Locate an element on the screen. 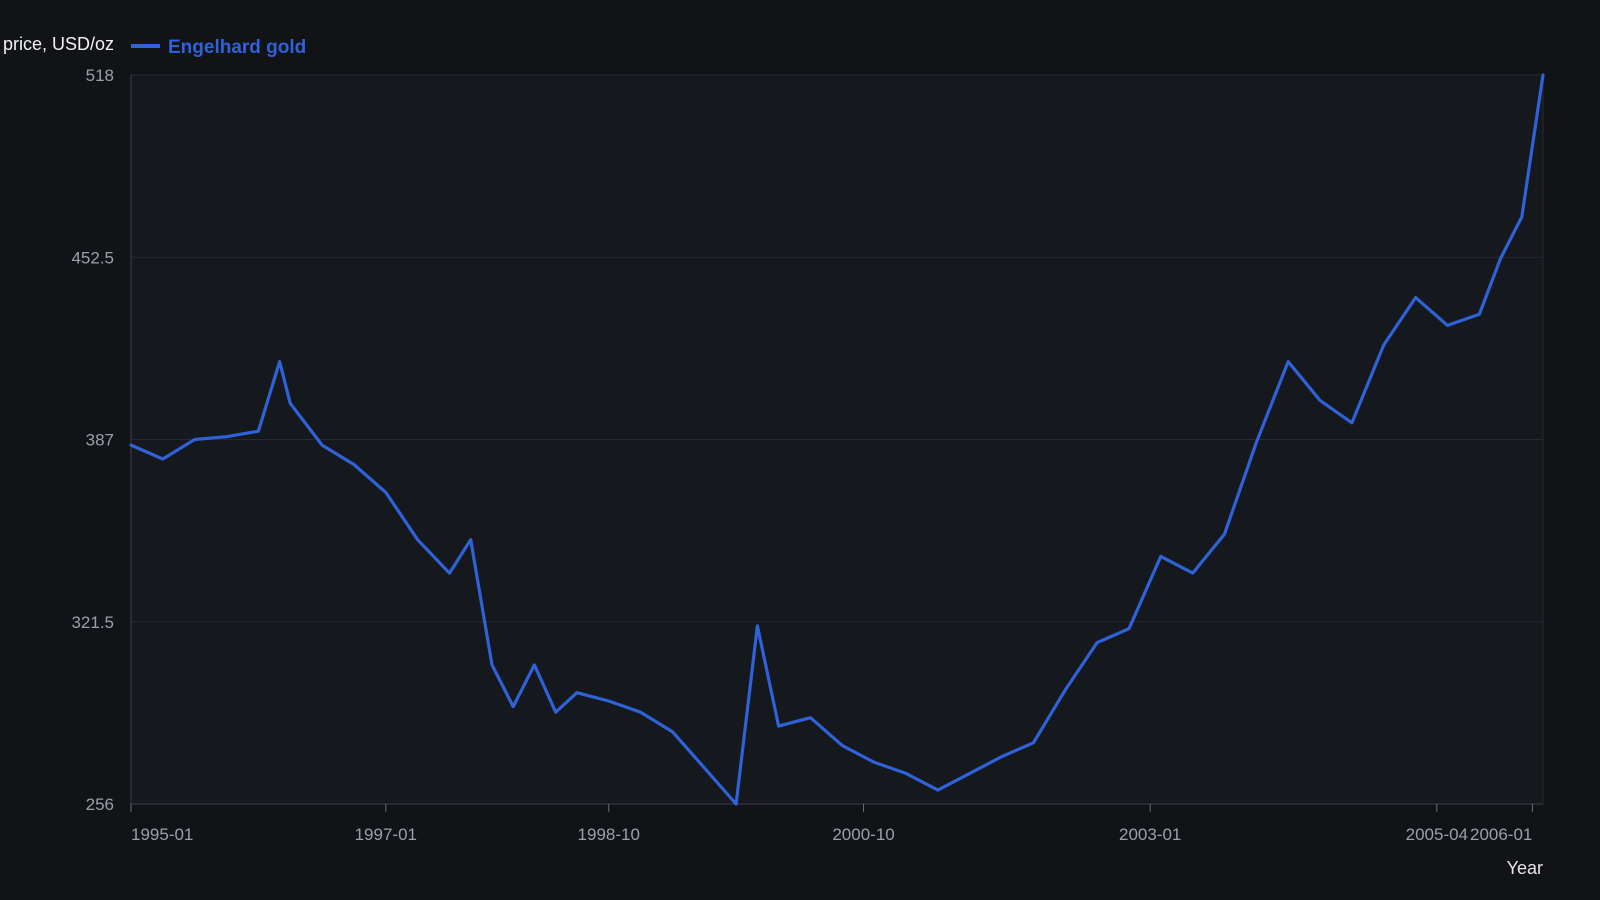  x-tick-label: 2000-10 is located at coordinates (863, 834).